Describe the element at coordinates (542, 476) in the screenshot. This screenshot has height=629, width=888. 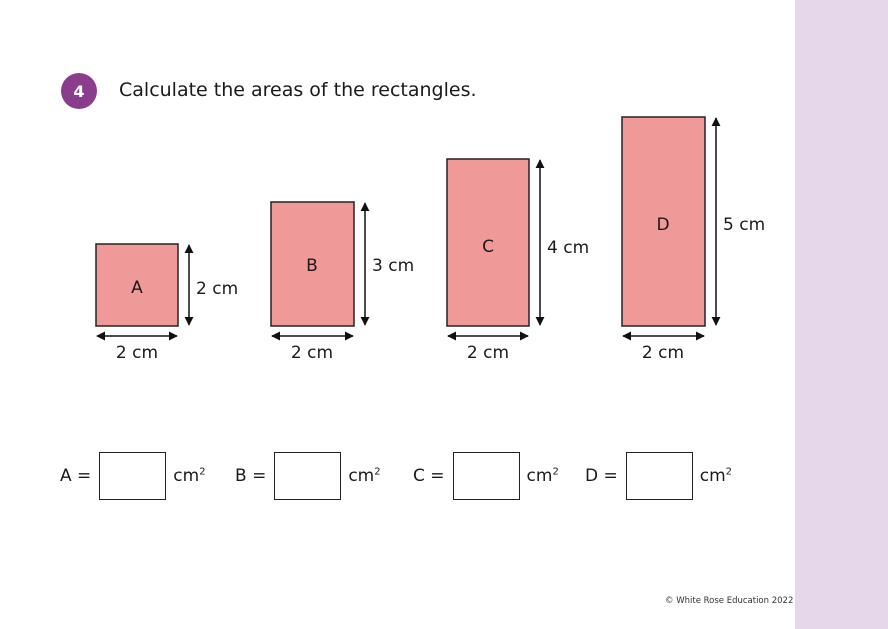
I see `answer-c-unit: cm2` at that location.